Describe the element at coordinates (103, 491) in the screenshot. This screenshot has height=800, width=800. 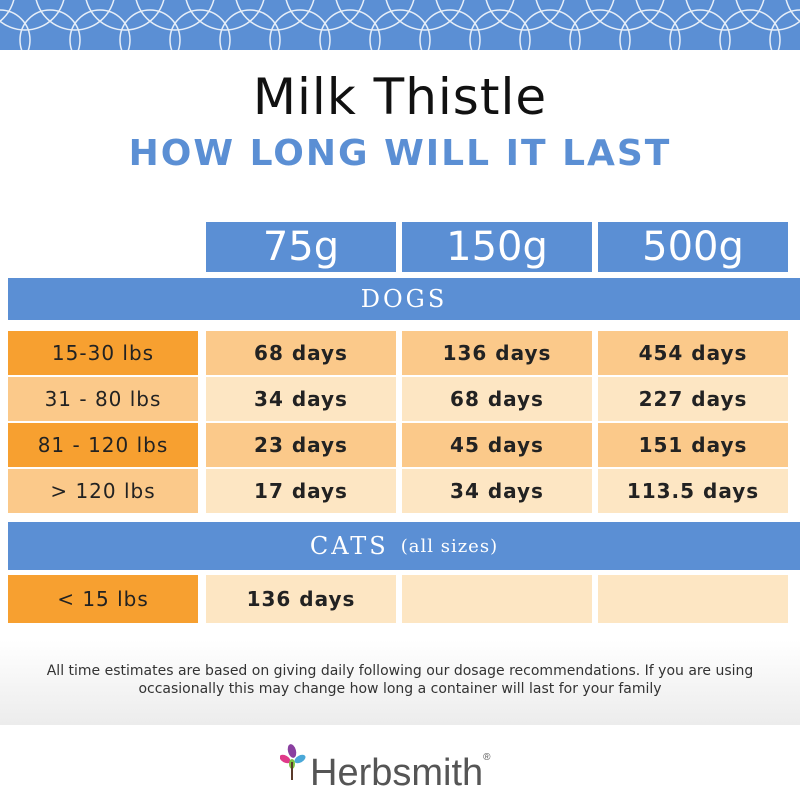
I see `dogs-row-label: > 120 lbs` at that location.